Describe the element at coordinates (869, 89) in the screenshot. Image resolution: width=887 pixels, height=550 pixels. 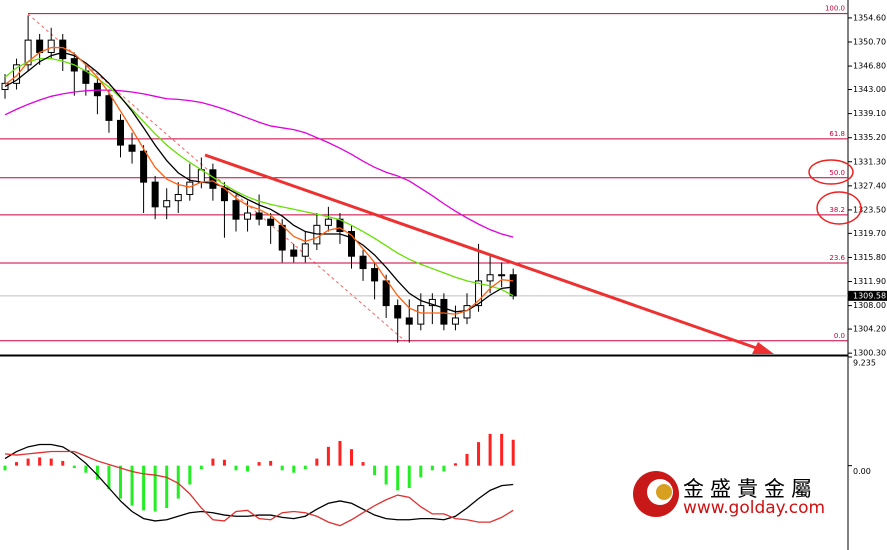
I see `y-tick-label: 1343.00` at that location.